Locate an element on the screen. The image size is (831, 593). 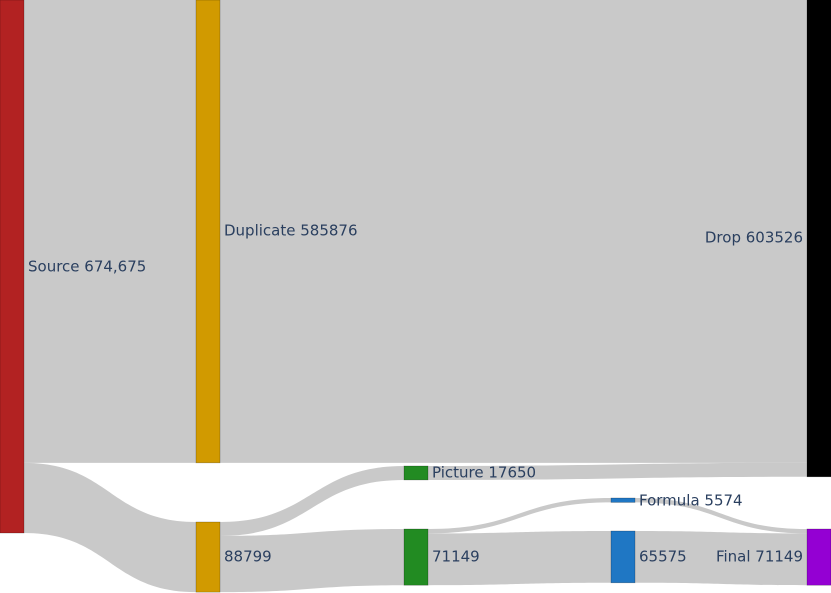
node-picture is located at coordinates (416, 473).